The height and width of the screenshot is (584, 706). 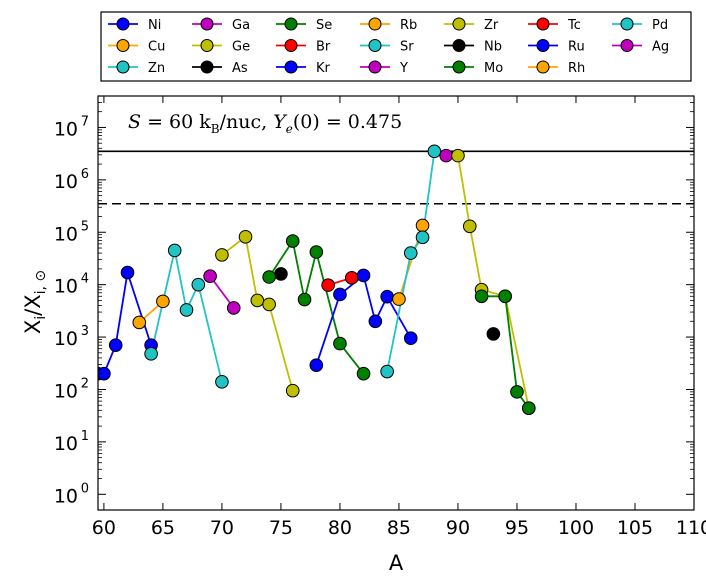 I want to click on legend-entry-ga: Ga, so click(x=221, y=25).